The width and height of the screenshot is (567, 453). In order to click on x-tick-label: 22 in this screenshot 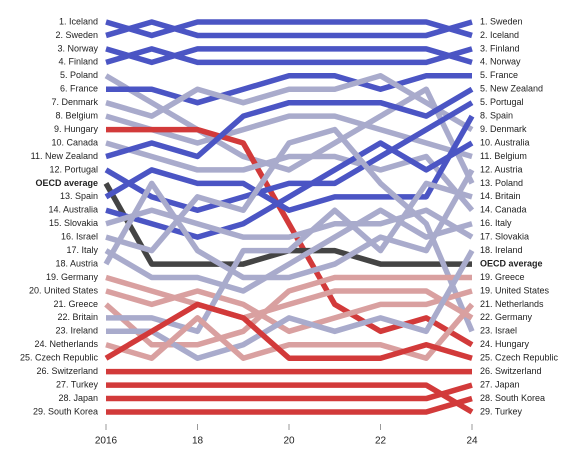, I will do `click(381, 441)`.